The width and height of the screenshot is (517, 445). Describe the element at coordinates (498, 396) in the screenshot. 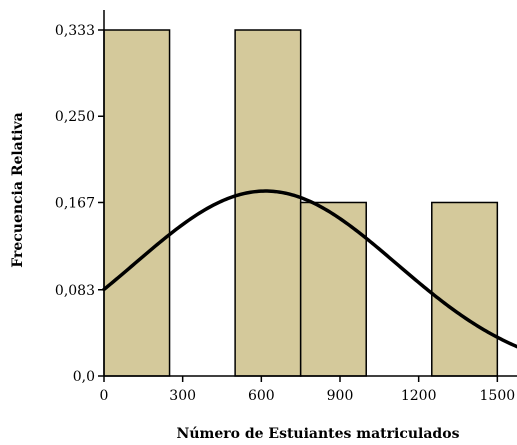

I see `x-tick-label-5: 1500` at that location.